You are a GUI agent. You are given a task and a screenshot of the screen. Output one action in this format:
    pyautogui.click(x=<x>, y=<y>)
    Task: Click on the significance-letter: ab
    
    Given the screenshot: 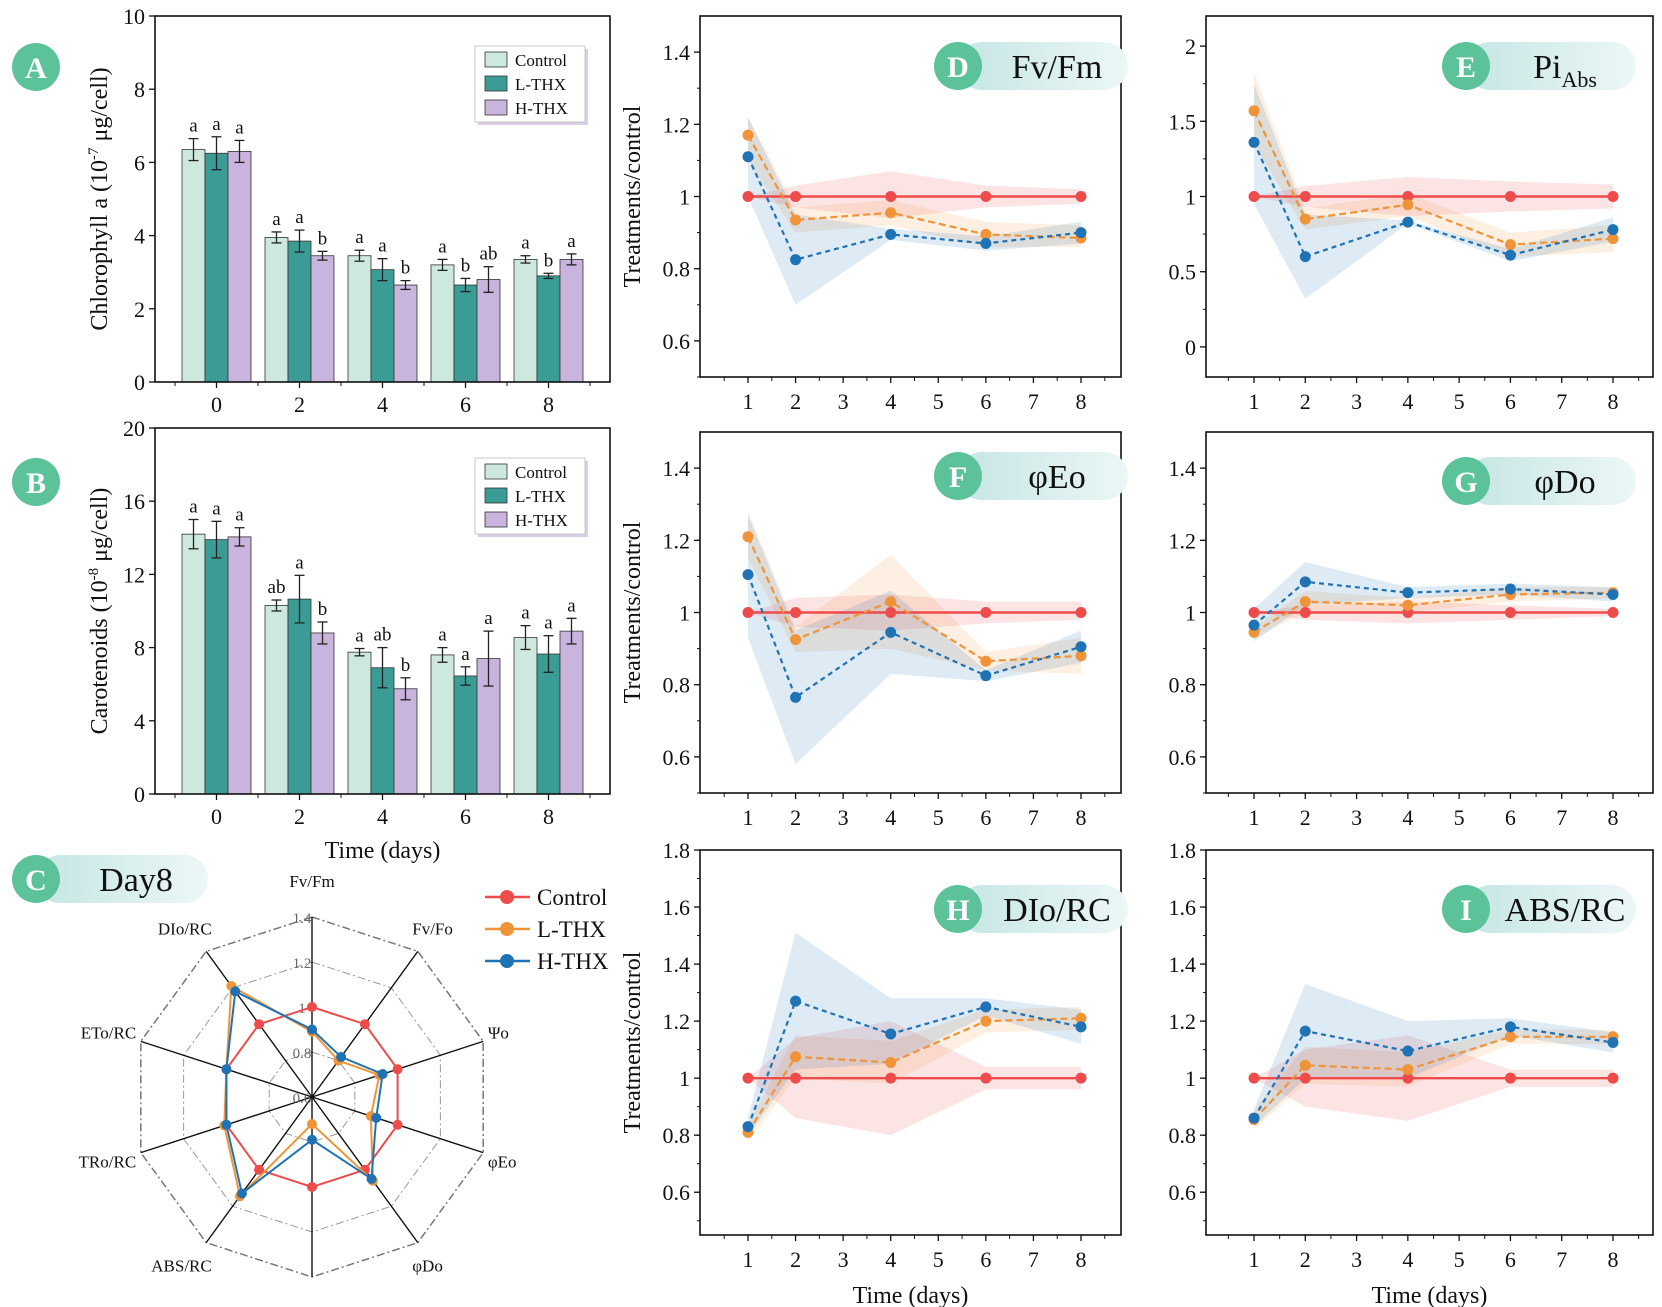 What is the action you would take?
    pyautogui.click(x=277, y=587)
    